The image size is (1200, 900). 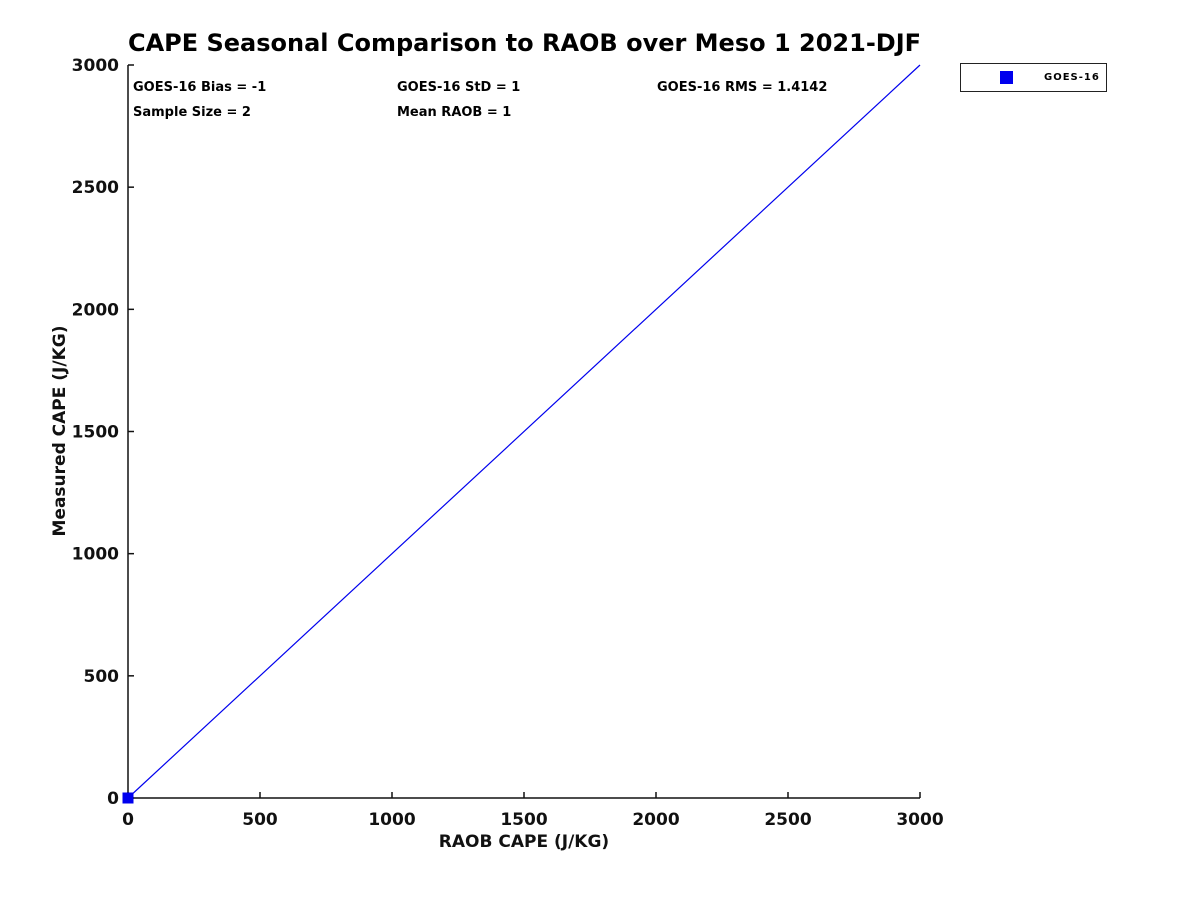 What do you see at coordinates (128, 798) in the screenshot?
I see `data-point-marker` at bounding box center [128, 798].